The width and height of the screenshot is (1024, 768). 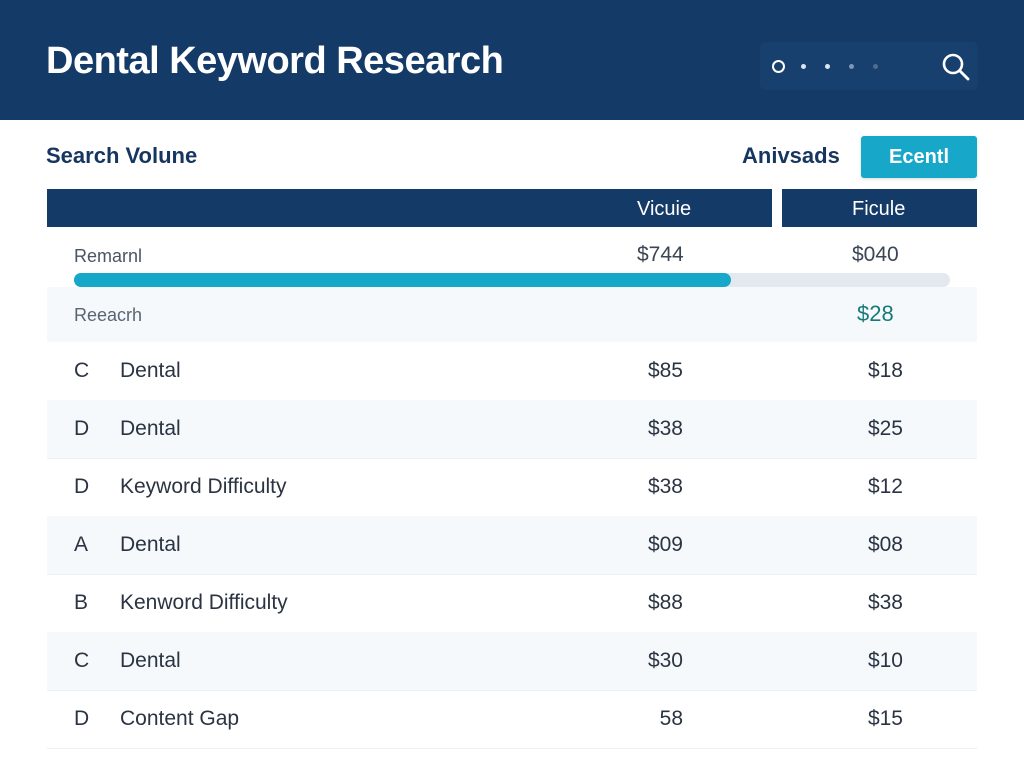 What do you see at coordinates (665, 544) in the screenshot?
I see `row-value-1: $09` at bounding box center [665, 544].